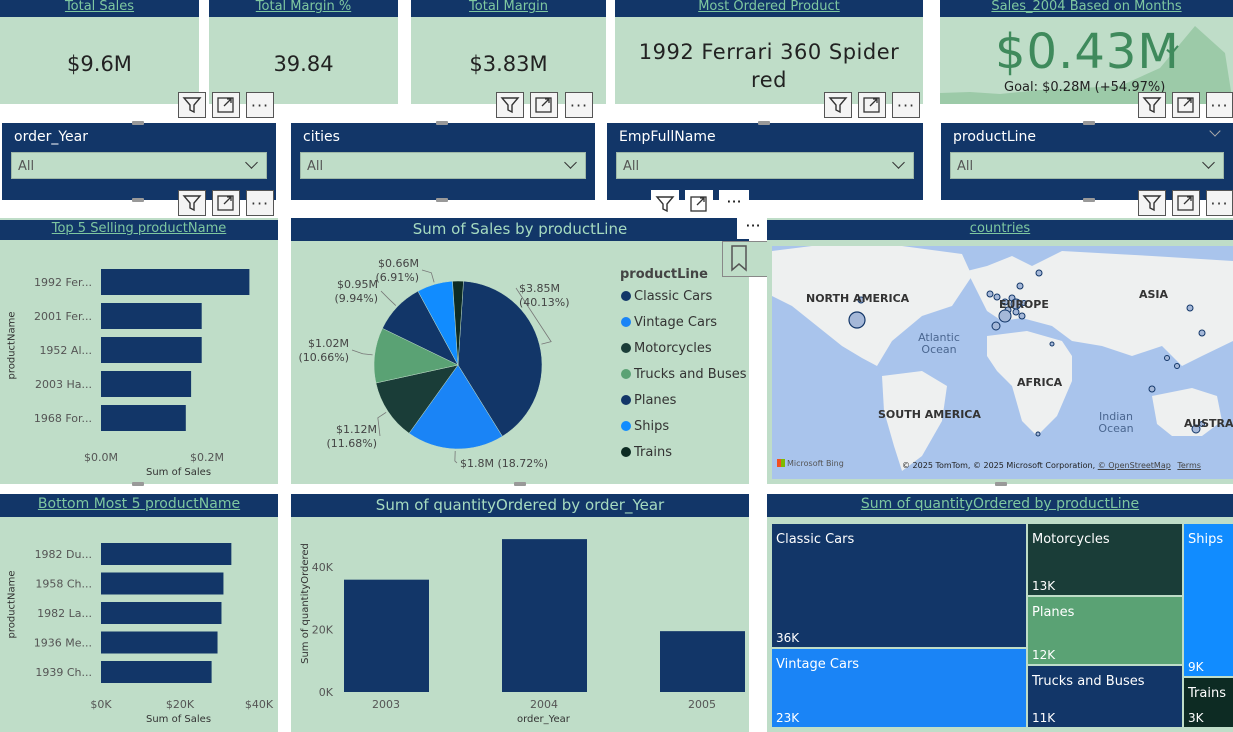  I want to click on treemap-cell: Vintage Cars 23K, so click(899, 688).